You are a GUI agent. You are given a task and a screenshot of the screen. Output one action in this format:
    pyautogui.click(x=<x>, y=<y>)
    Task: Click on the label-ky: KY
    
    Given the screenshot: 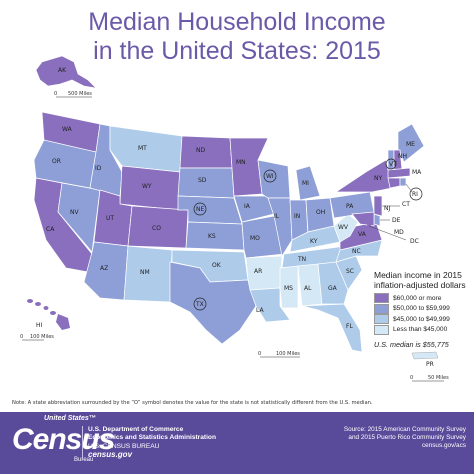 What is the action you would take?
    pyautogui.click(x=314, y=241)
    